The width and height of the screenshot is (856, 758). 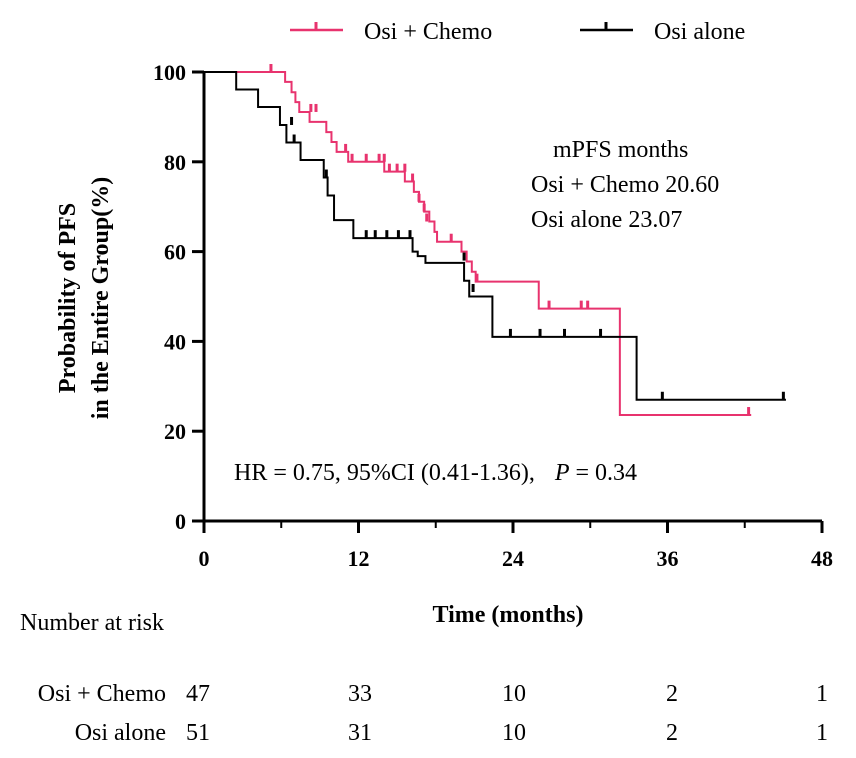 I want to click on risk-value-12: 33, so click(x=360, y=694).